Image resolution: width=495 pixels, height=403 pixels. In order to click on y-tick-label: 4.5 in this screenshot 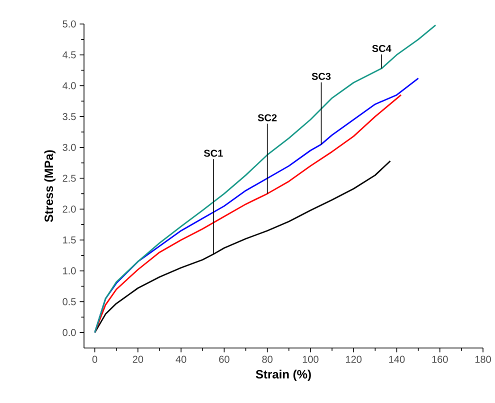, I will do `click(69, 54)`.